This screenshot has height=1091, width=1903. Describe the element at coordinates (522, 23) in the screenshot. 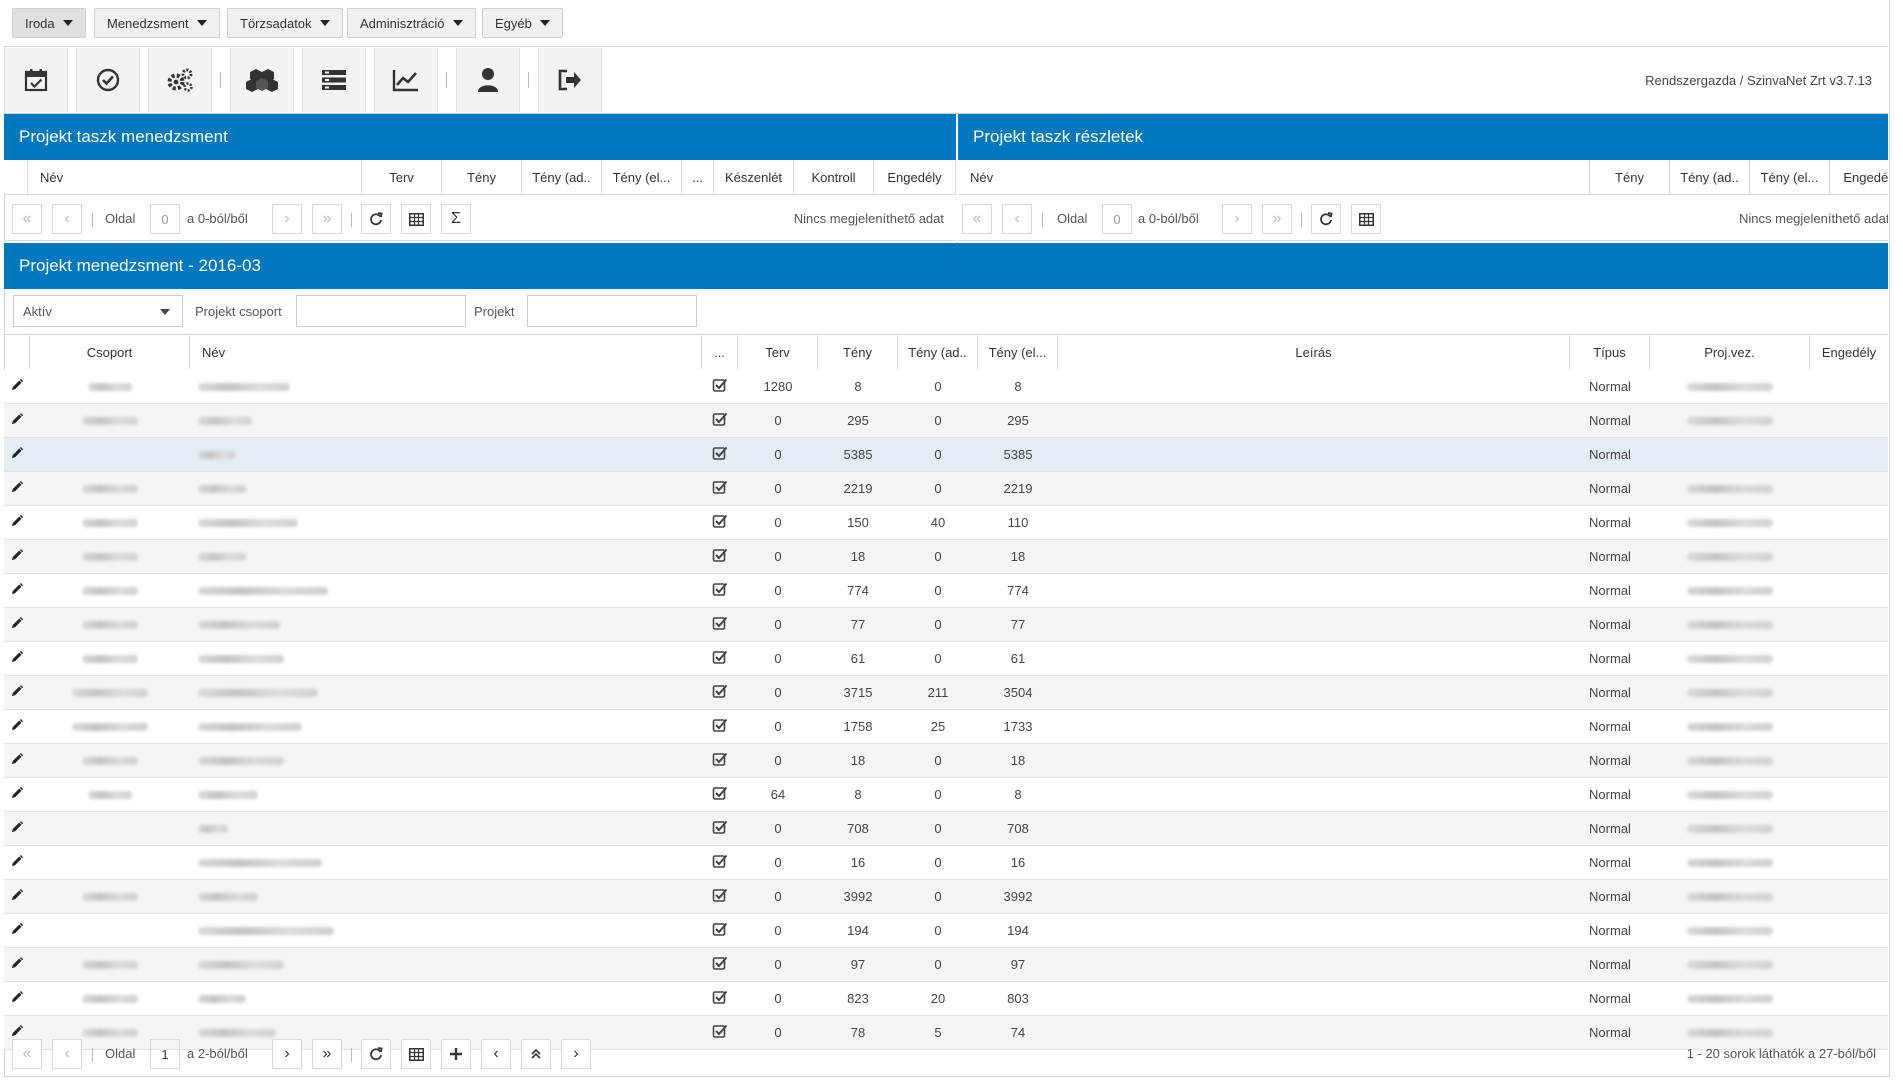

I see `menu-egyeb: Egyéb` at that location.